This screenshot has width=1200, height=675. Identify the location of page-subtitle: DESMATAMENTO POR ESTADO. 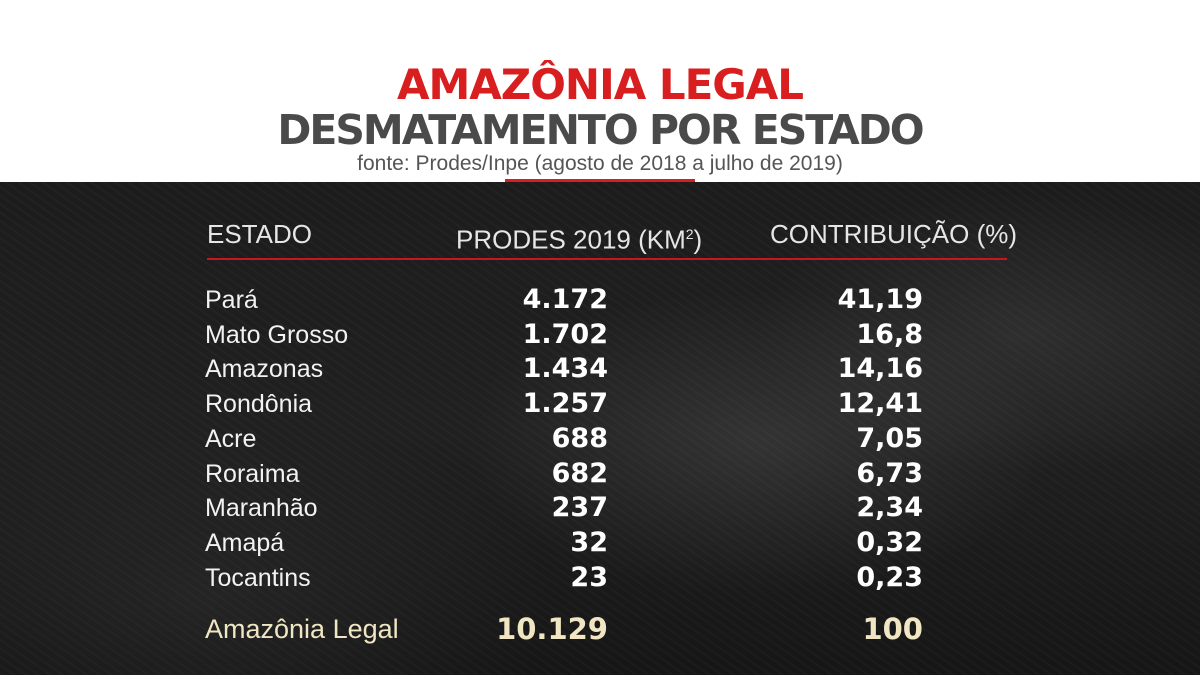
(600, 130).